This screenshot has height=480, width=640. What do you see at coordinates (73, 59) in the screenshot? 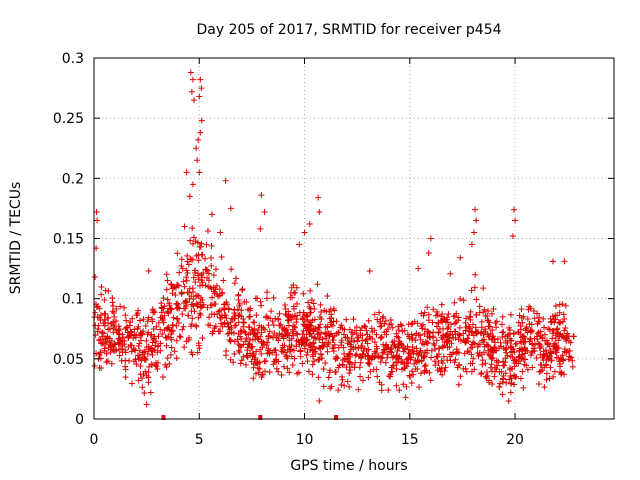
I see `y-tick-label: 0.3` at bounding box center [73, 59].